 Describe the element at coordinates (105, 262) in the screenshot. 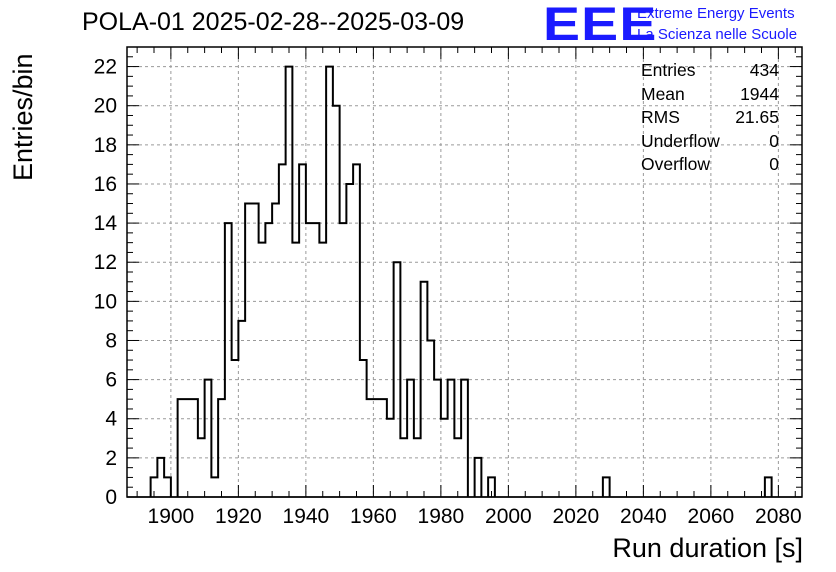

I see `y-tick-label: 12` at that location.